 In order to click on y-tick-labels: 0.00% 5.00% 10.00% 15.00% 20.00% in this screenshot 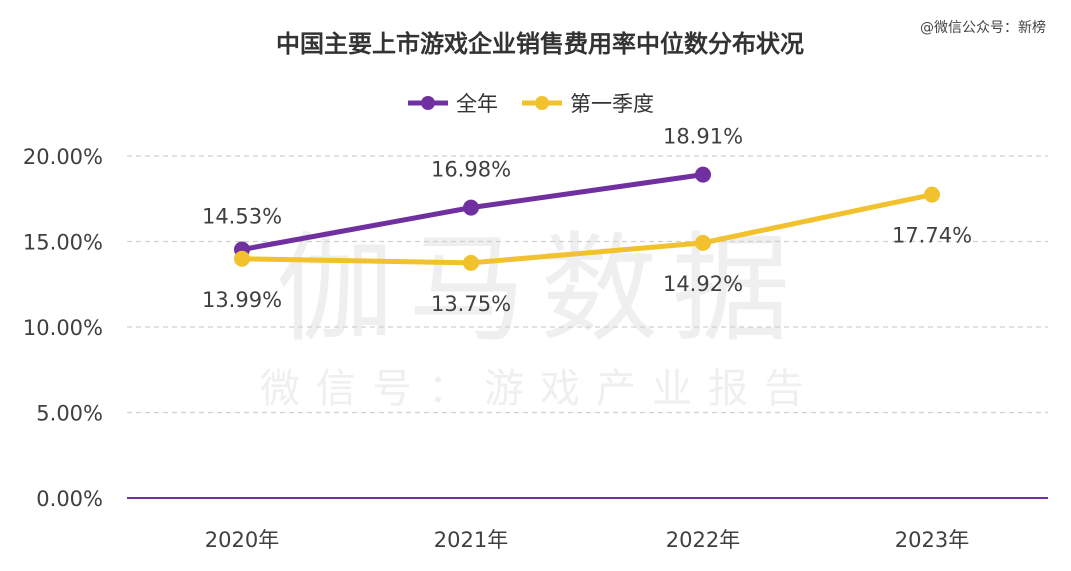, I will do `click(63, 328)`.